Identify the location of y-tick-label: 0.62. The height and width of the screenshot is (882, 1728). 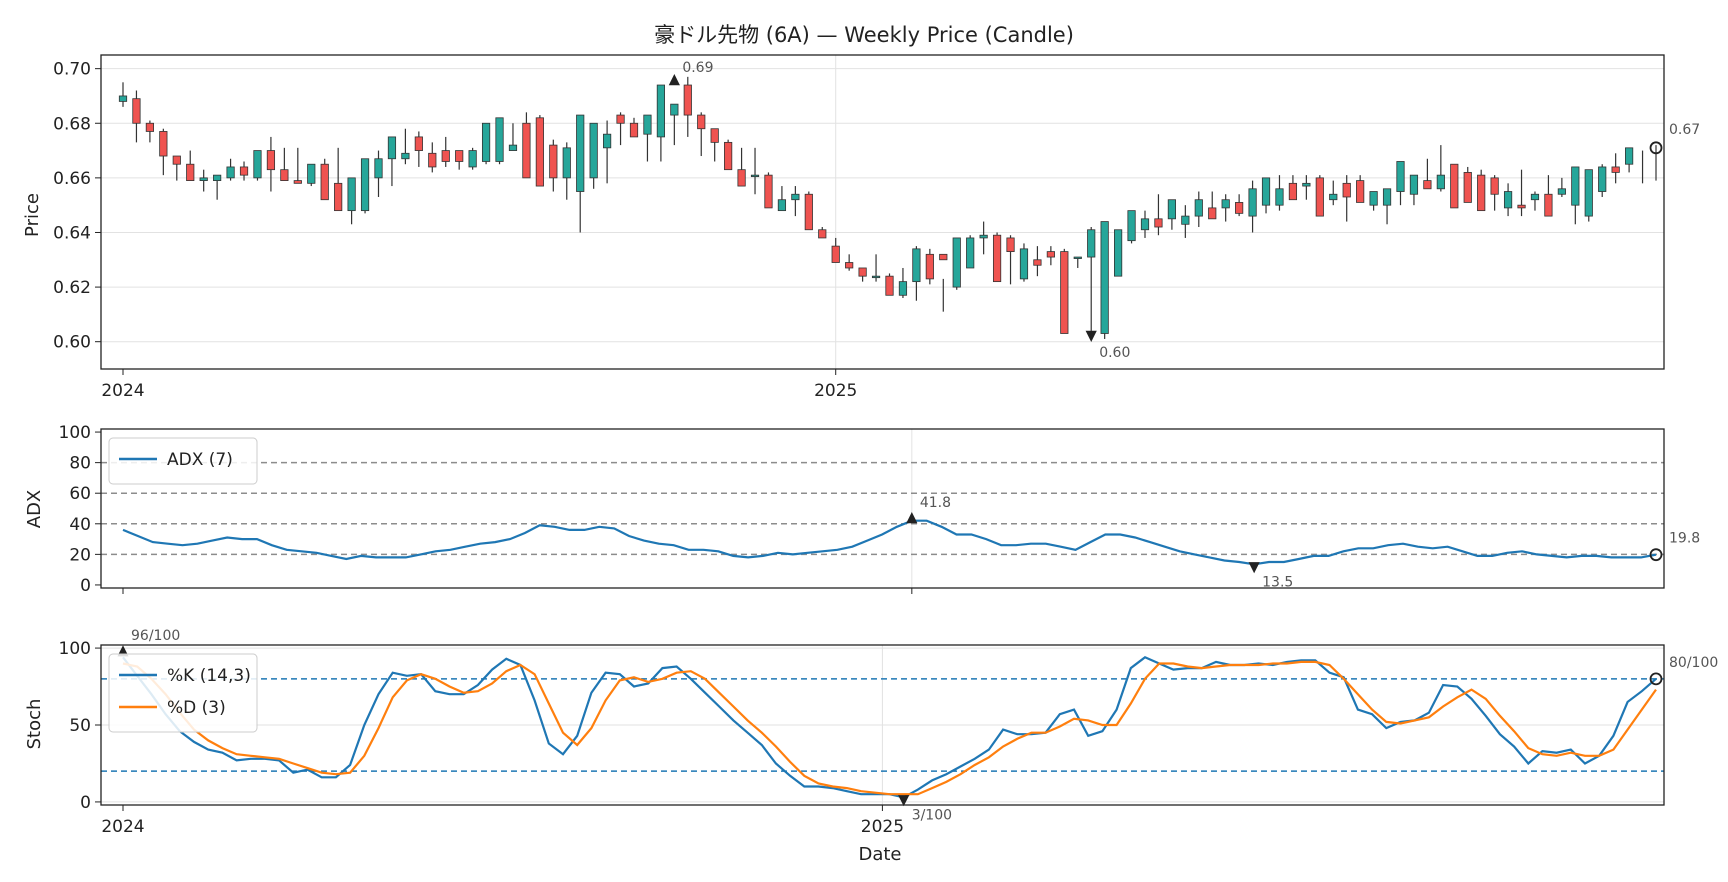
(72, 288).